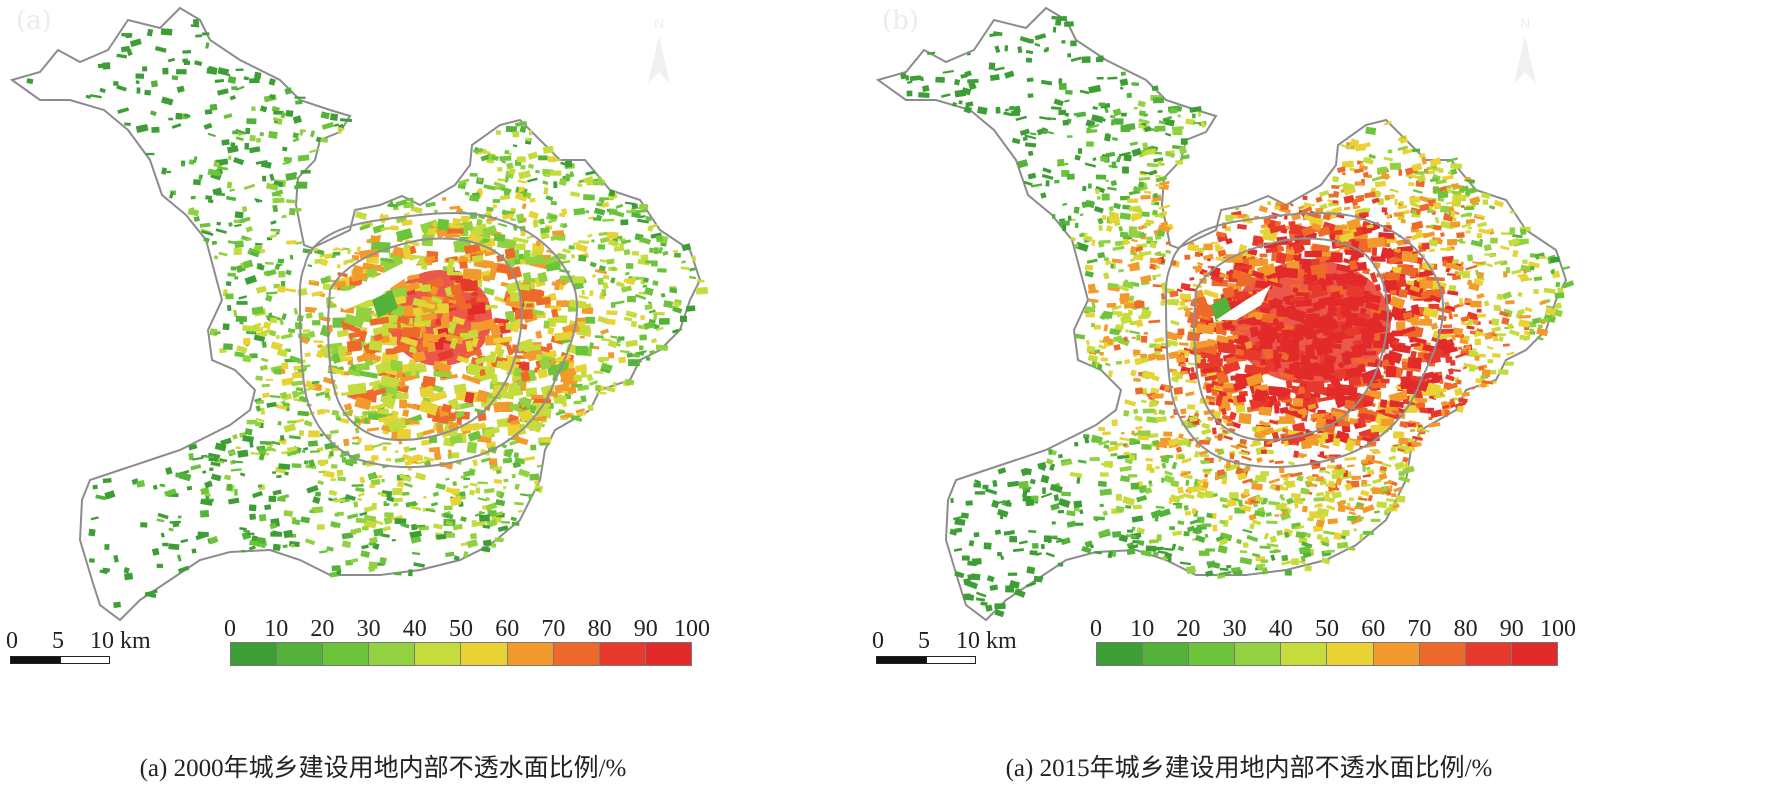 The image size is (1772, 810). Describe the element at coordinates (900, 21) in the screenshot. I see `panel-label-b: (b)` at that location.